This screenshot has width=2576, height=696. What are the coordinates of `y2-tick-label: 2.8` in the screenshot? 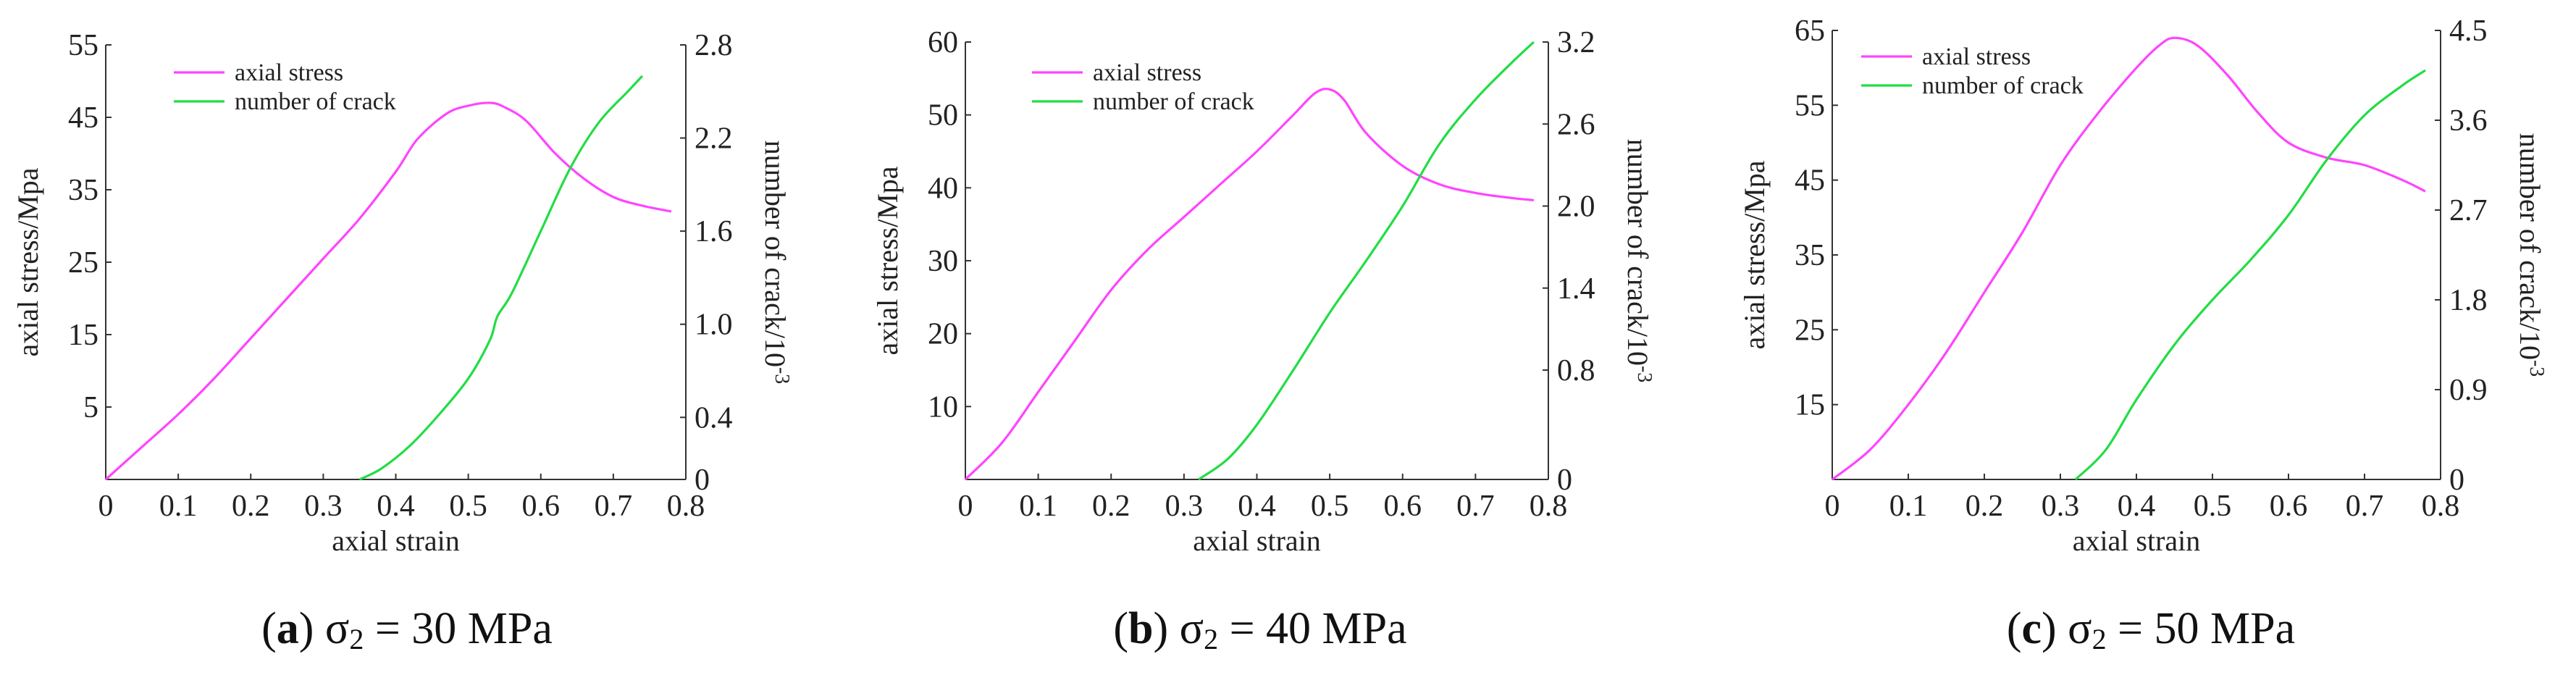 It's located at (714, 46).